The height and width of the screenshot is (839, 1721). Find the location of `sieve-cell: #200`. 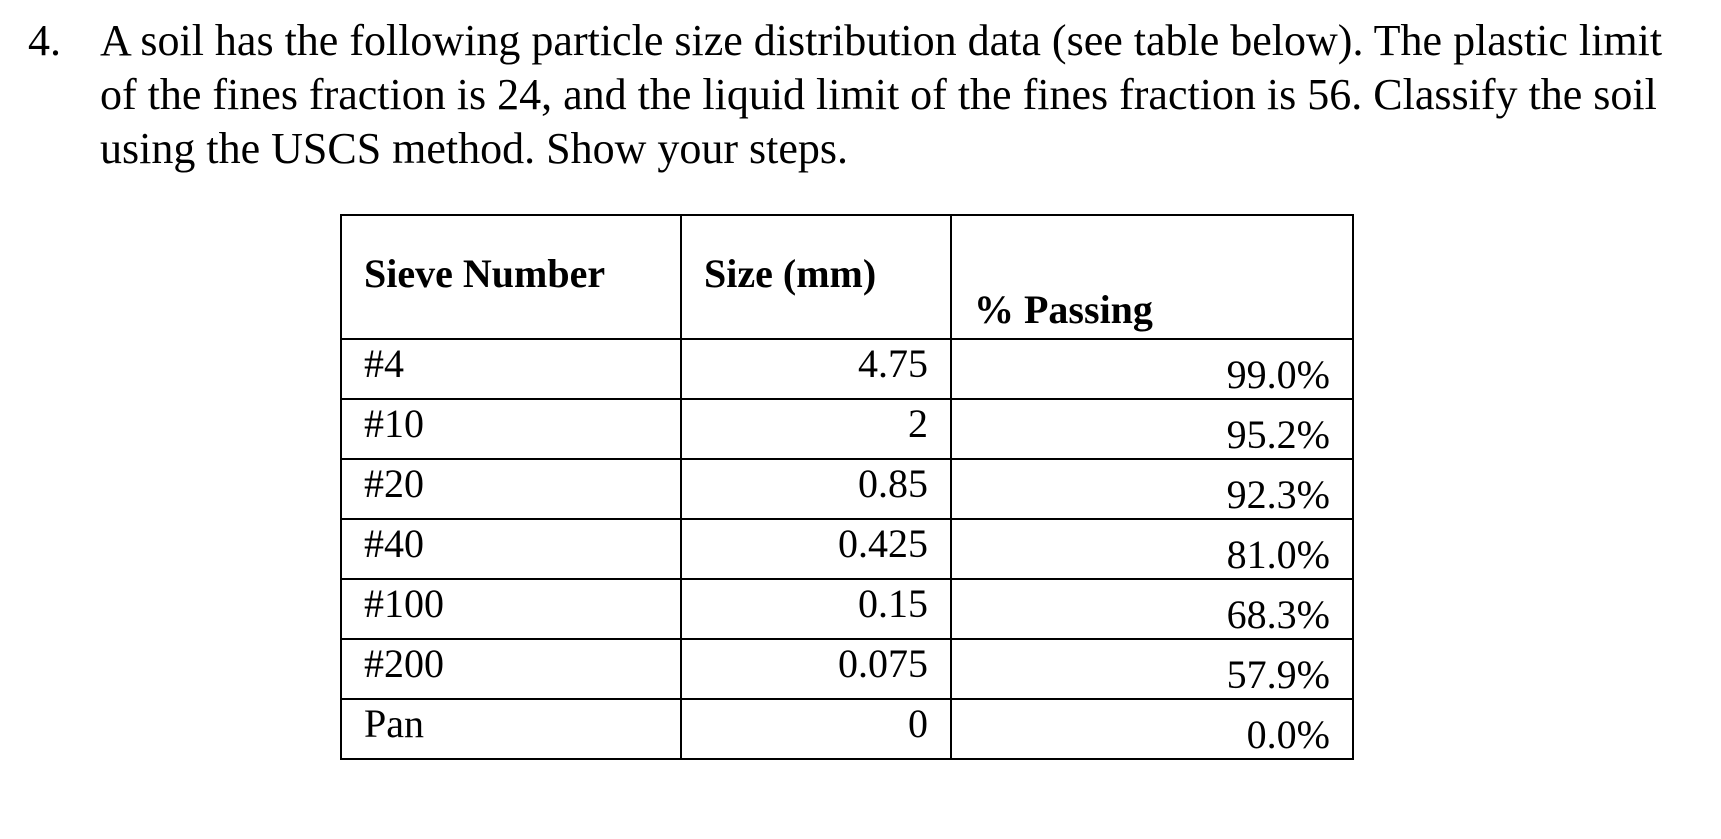

sieve-cell: #200 is located at coordinates (511, 669).